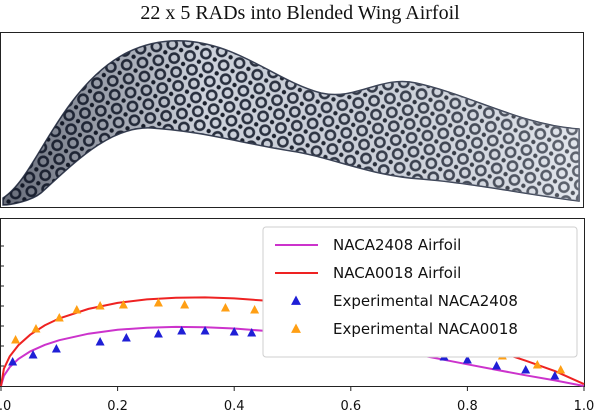 This screenshot has height=415, width=600. I want to click on legend-label-exp0018: Experimental NACA0018, so click(425, 329).